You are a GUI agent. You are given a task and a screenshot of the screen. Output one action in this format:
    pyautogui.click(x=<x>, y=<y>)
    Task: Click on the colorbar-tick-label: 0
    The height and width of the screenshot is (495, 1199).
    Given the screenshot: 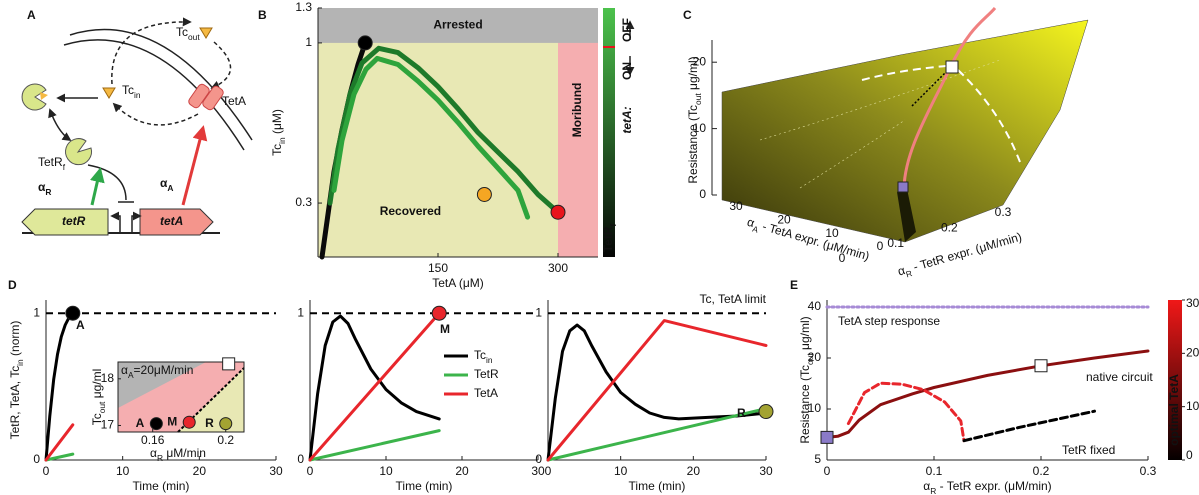 What is the action you would take?
    pyautogui.click(x=1189, y=455)
    